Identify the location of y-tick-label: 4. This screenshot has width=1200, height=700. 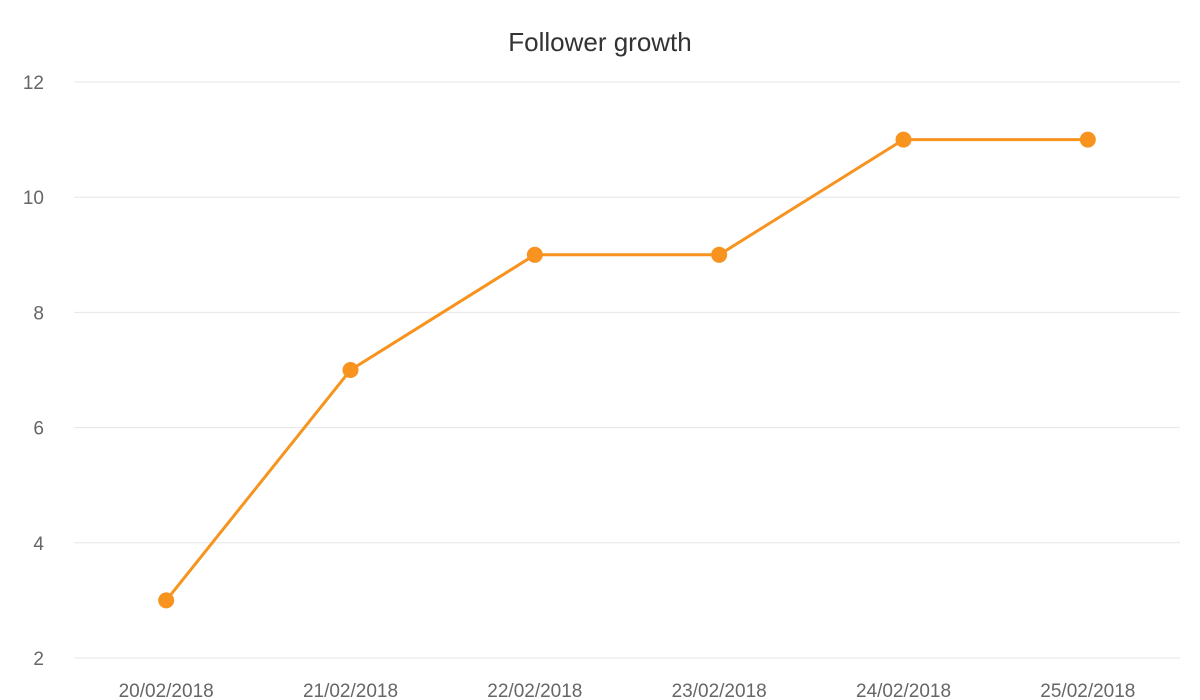
(38, 544).